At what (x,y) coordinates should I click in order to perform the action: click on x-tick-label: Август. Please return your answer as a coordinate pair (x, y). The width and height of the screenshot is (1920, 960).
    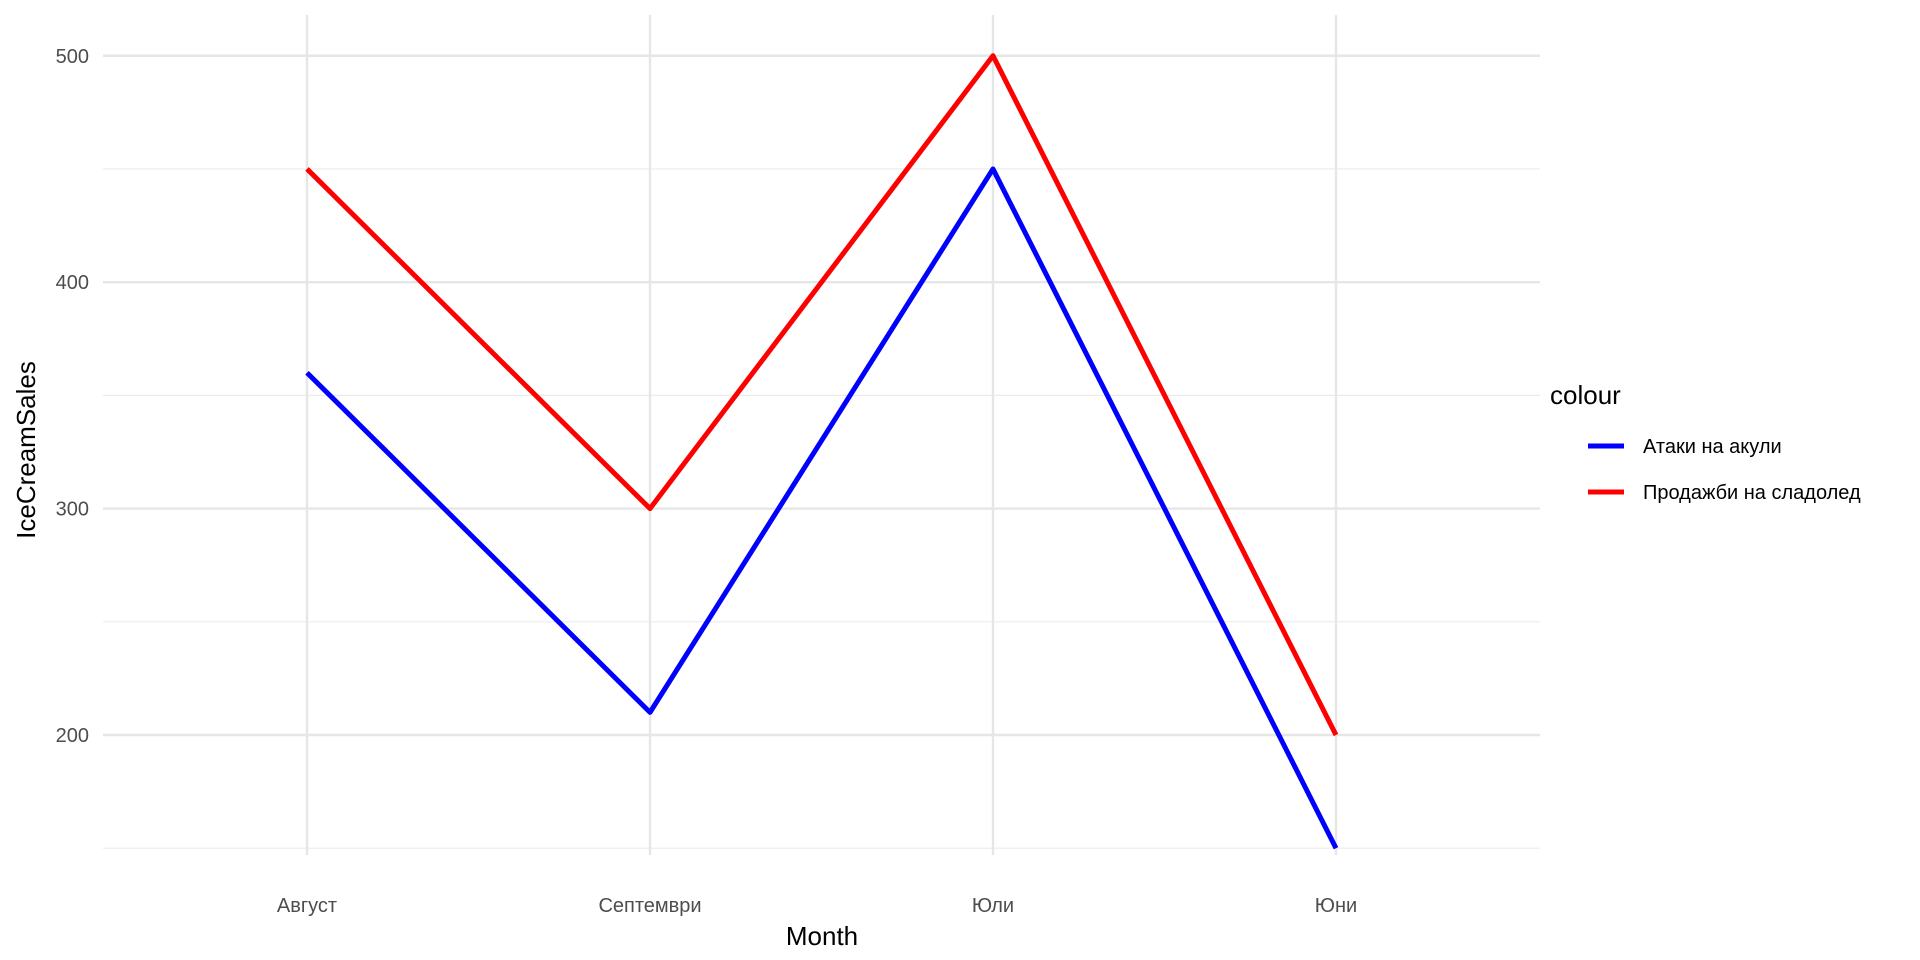
    Looking at the image, I should click on (307, 906).